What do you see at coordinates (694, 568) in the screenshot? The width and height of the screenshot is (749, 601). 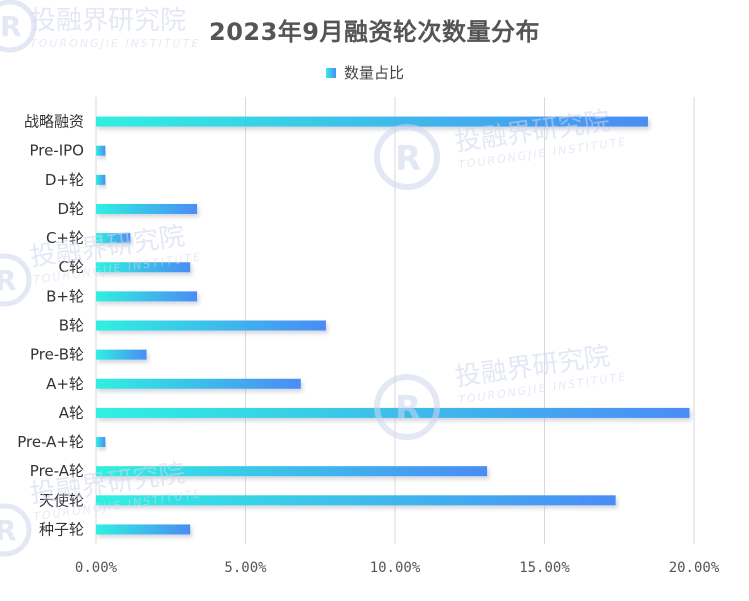 I see `x-tick-label: 20.00%` at bounding box center [694, 568].